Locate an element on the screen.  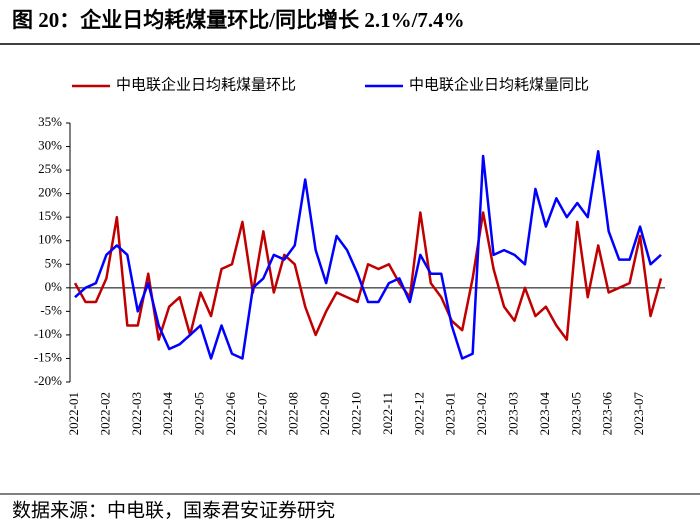
y-tick-label: 35% is located at coordinates (50, 121).